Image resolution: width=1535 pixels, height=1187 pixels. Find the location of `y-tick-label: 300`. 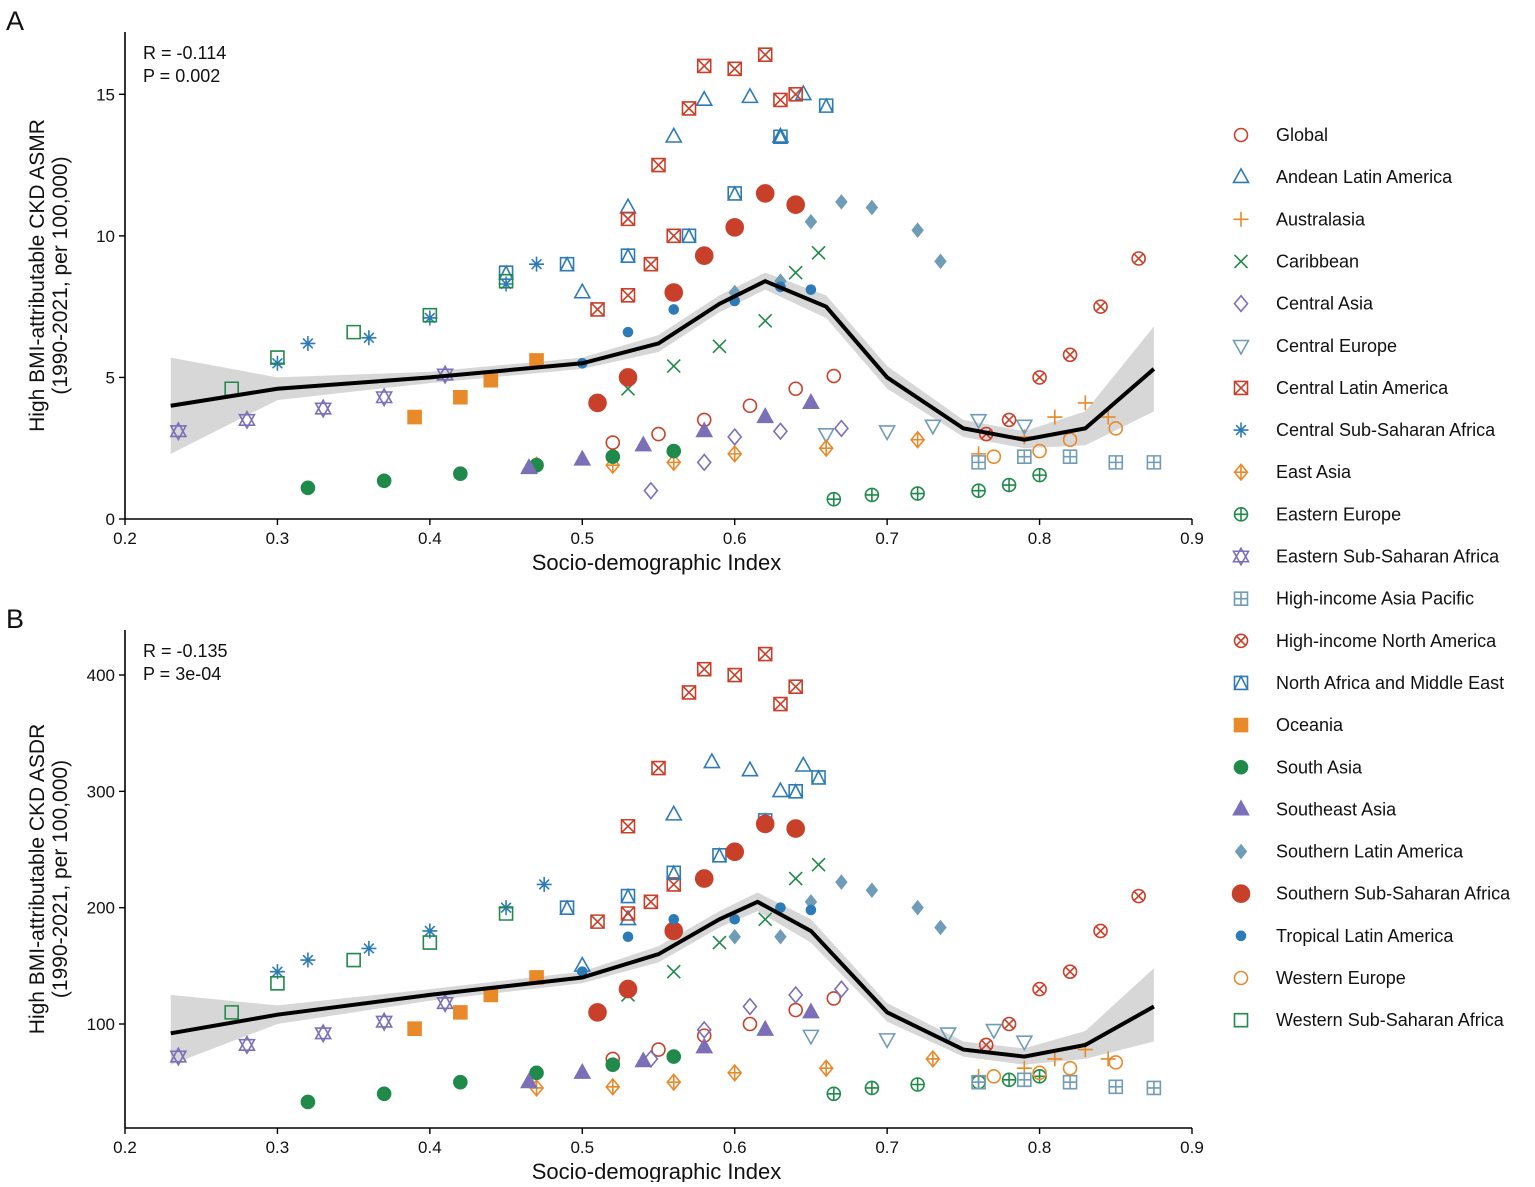

y-tick-label: 300 is located at coordinates (101, 791).